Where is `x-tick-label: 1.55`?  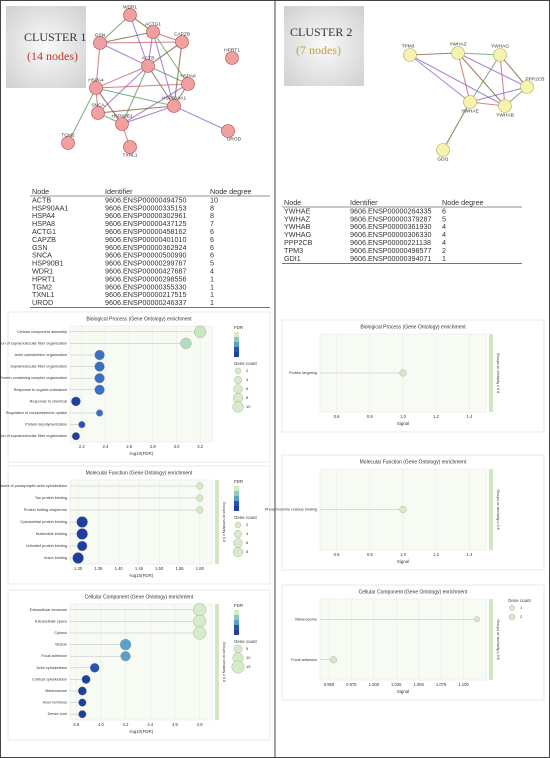 x-tick-label: 1.55 is located at coordinates (179, 568).